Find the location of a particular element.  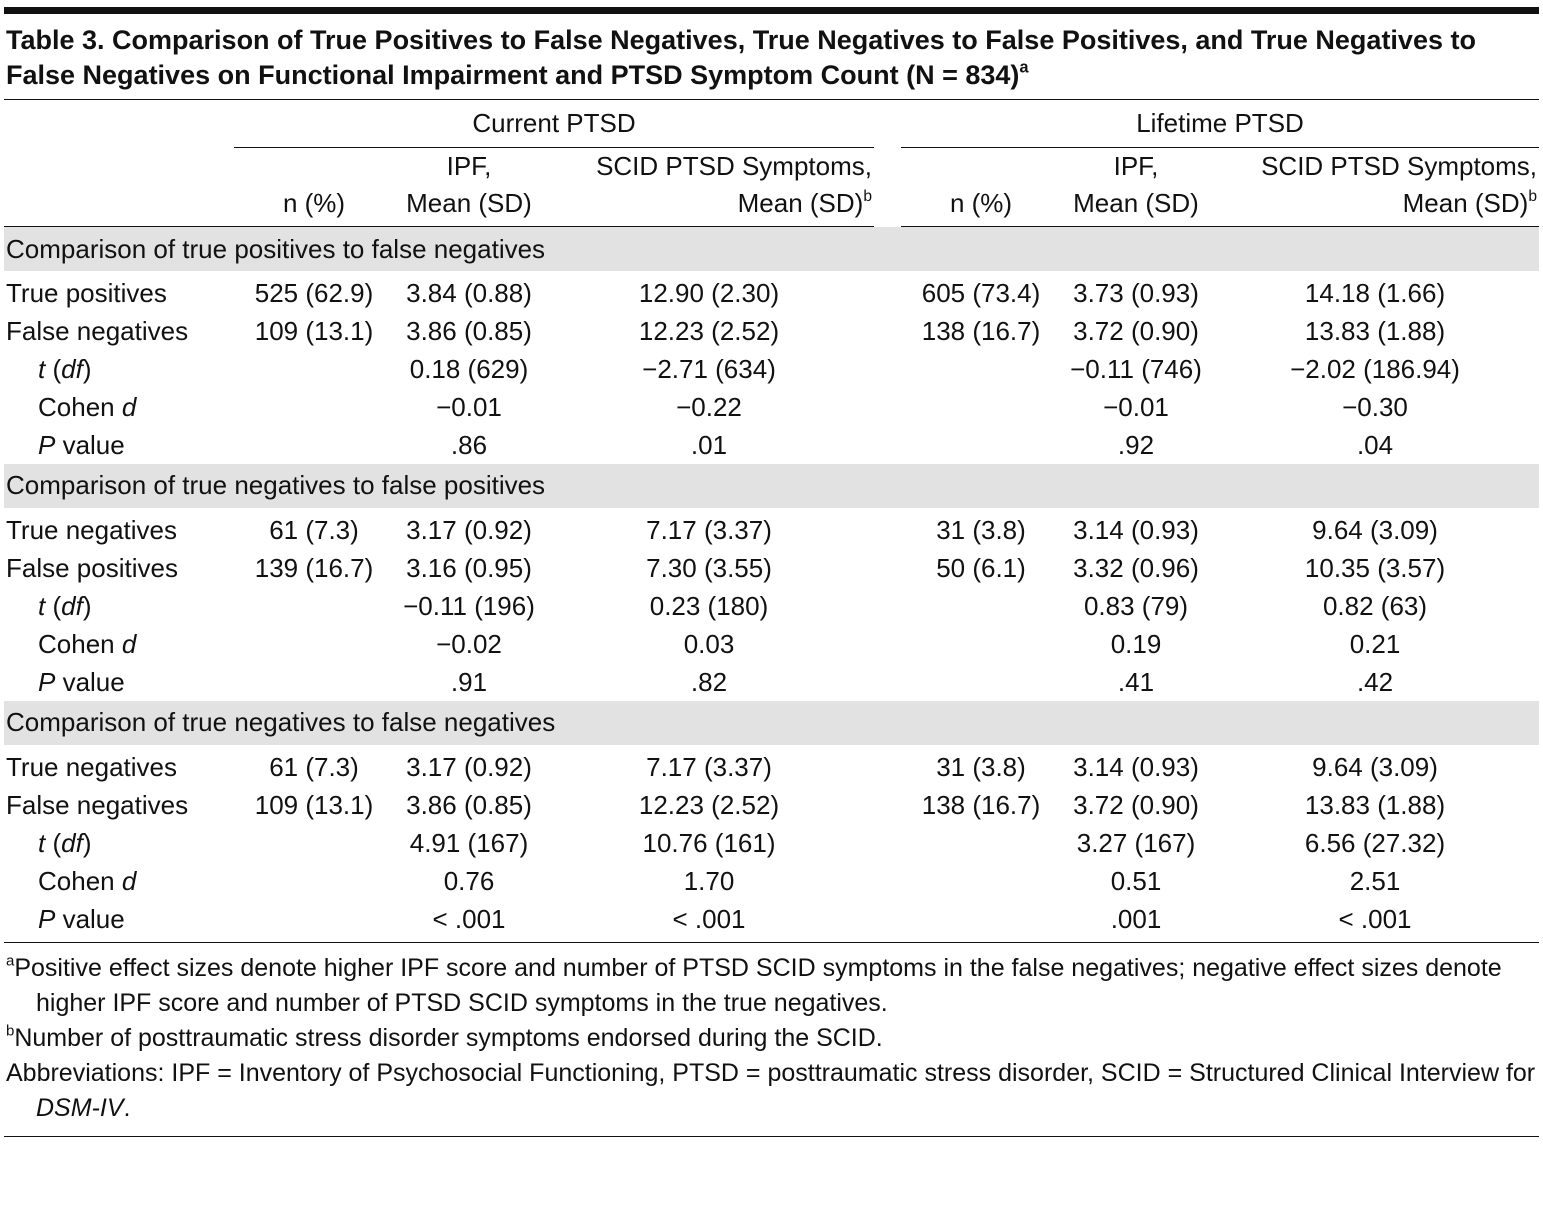

data-cell: 10.35 (3.57) is located at coordinates (1375, 568).